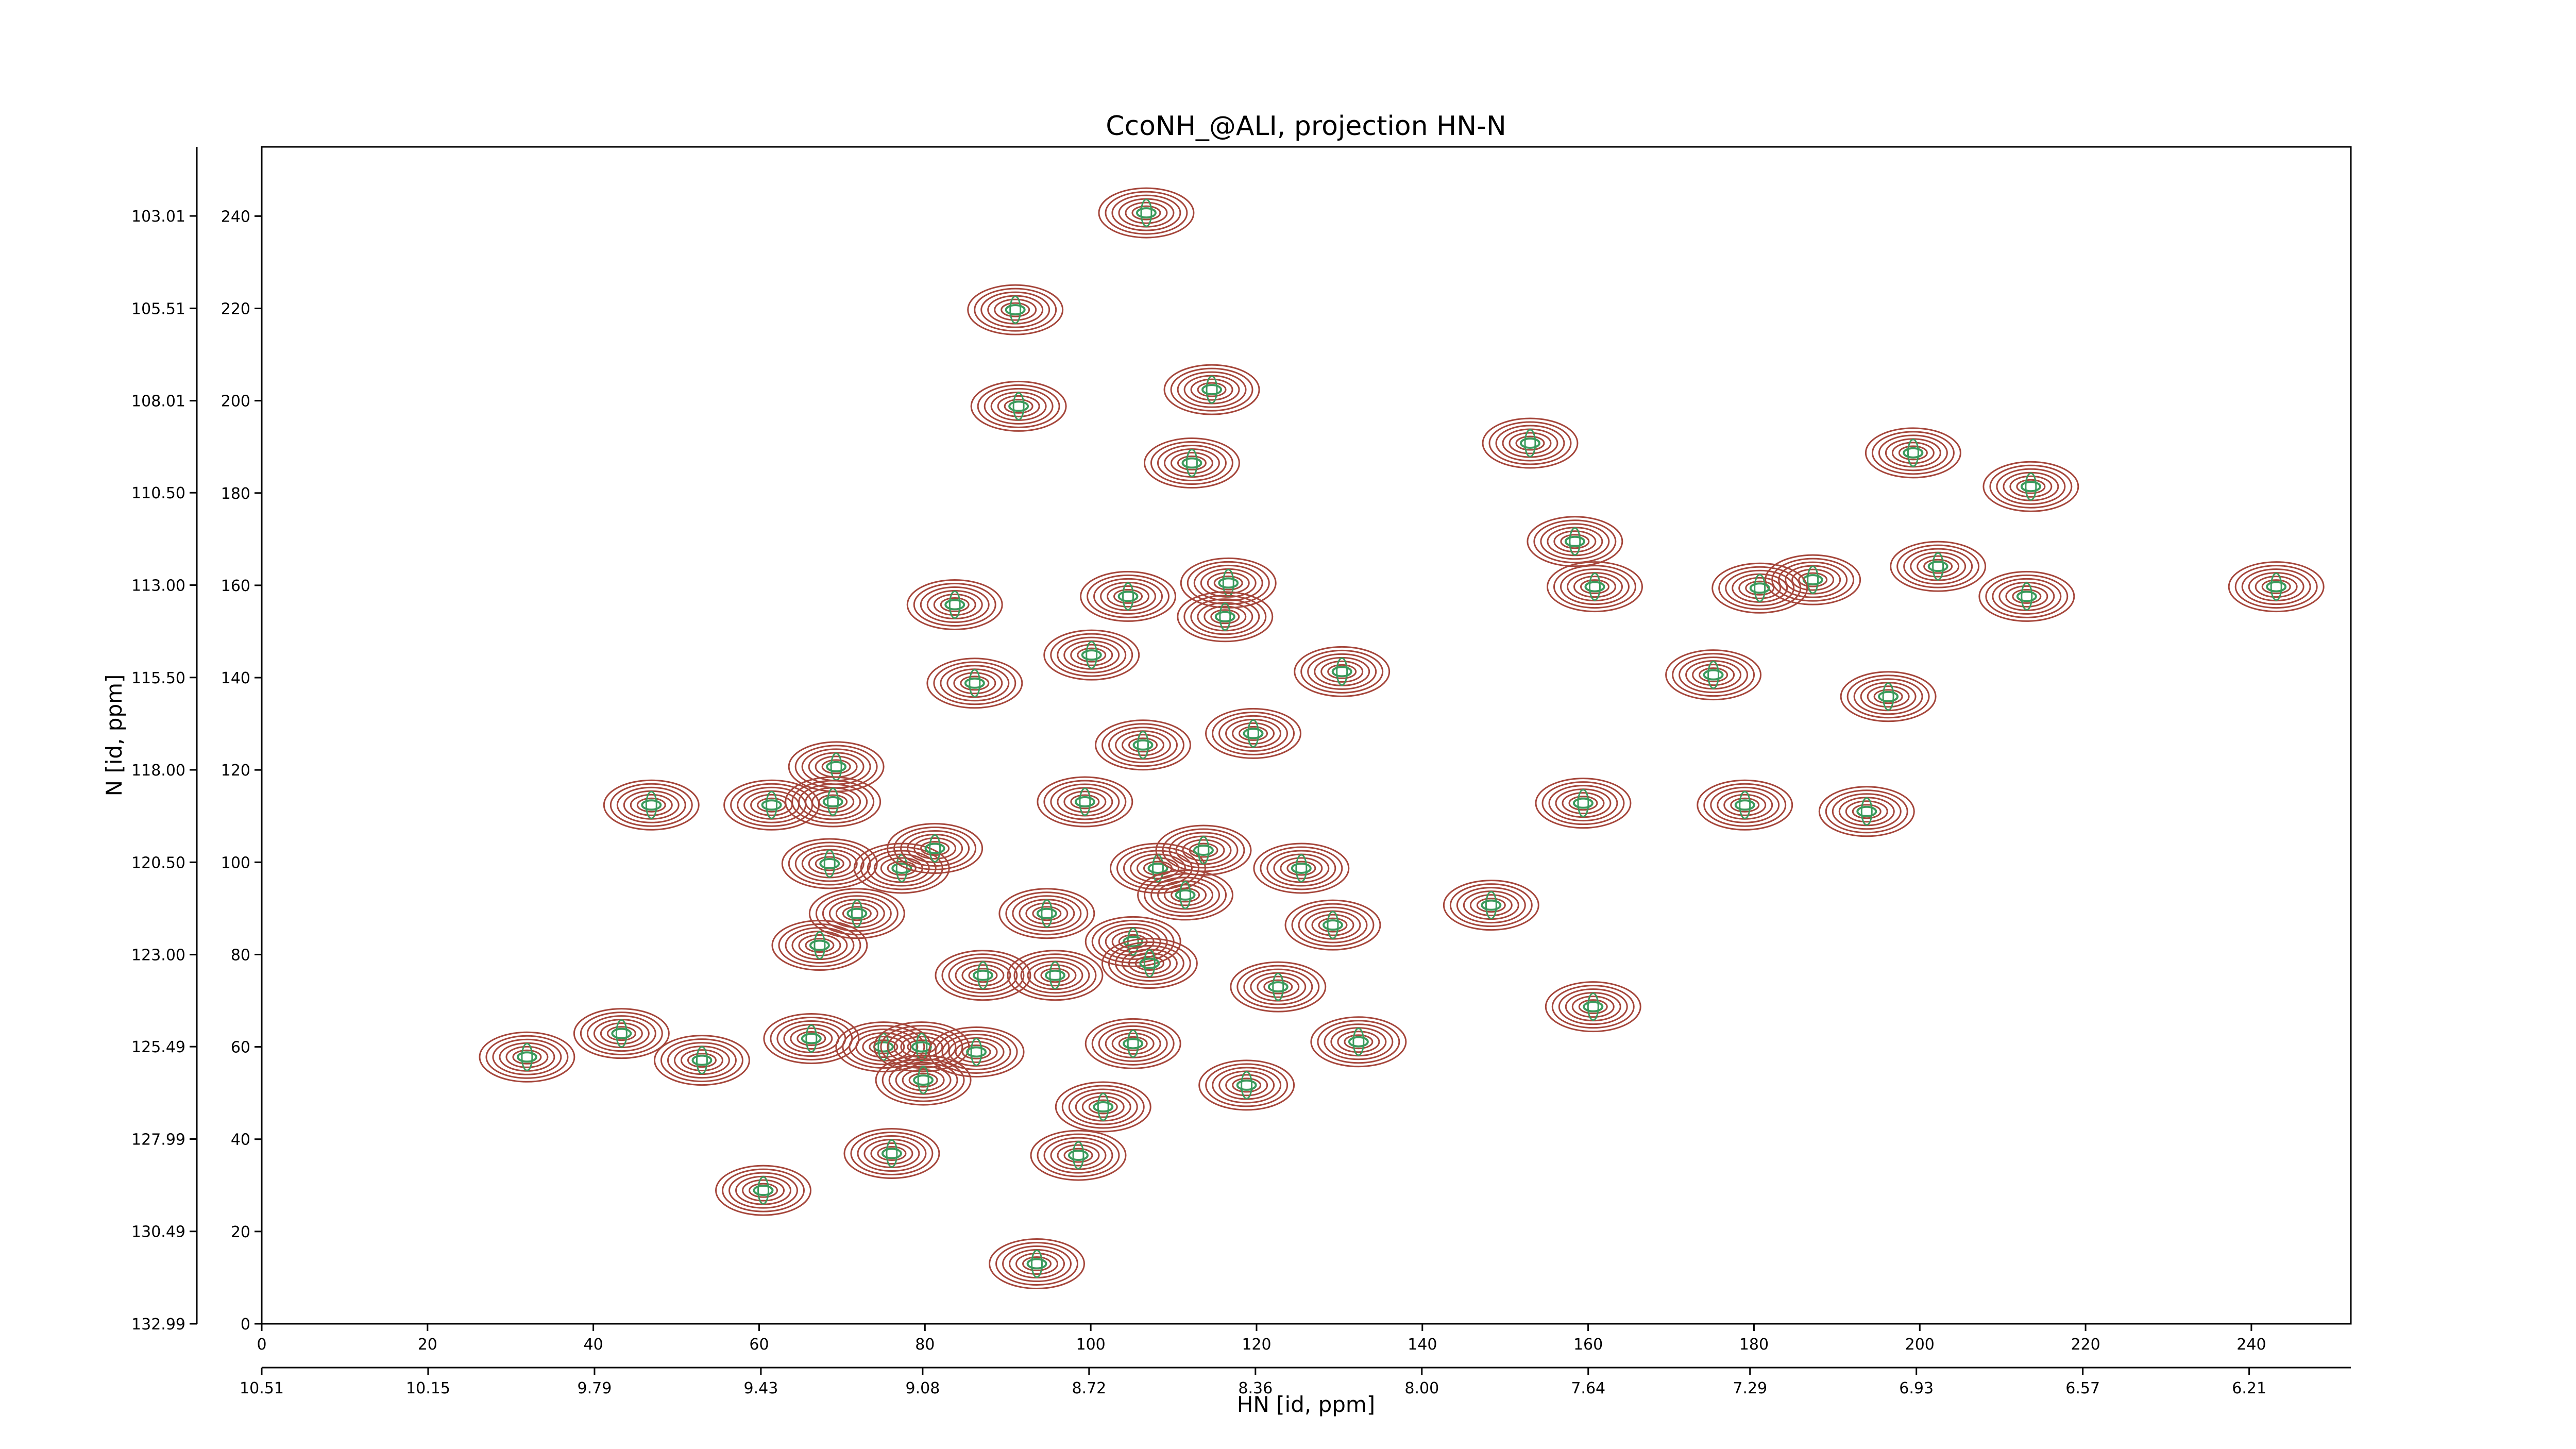 This screenshot has height=1449, width=2576. I want to click on y-tick-label: 200, so click(235, 402).